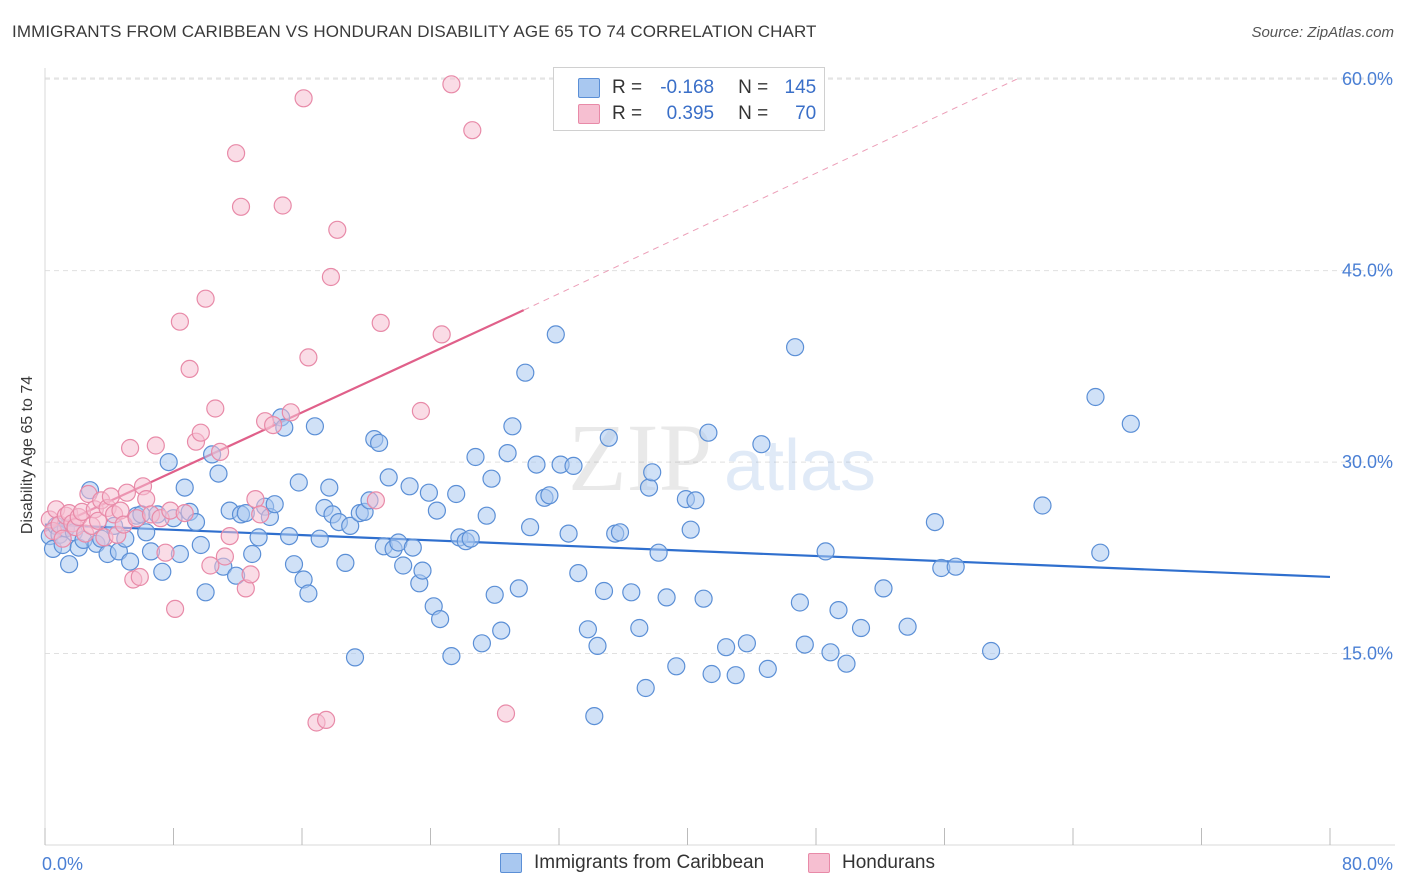  I want to click on legend-row-hondurans: R = 0.395 N = 70, so click(700, 114).